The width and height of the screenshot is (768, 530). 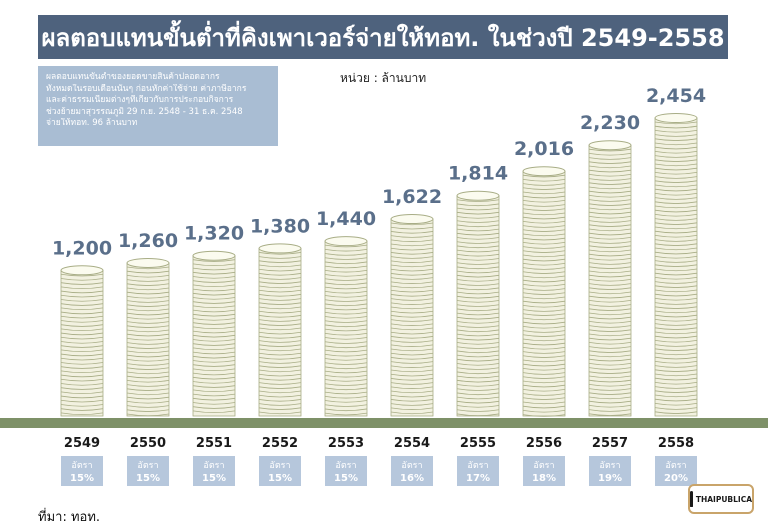 What do you see at coordinates (676, 443) in the screenshot?
I see `year-tick-label: 2558` at bounding box center [676, 443].